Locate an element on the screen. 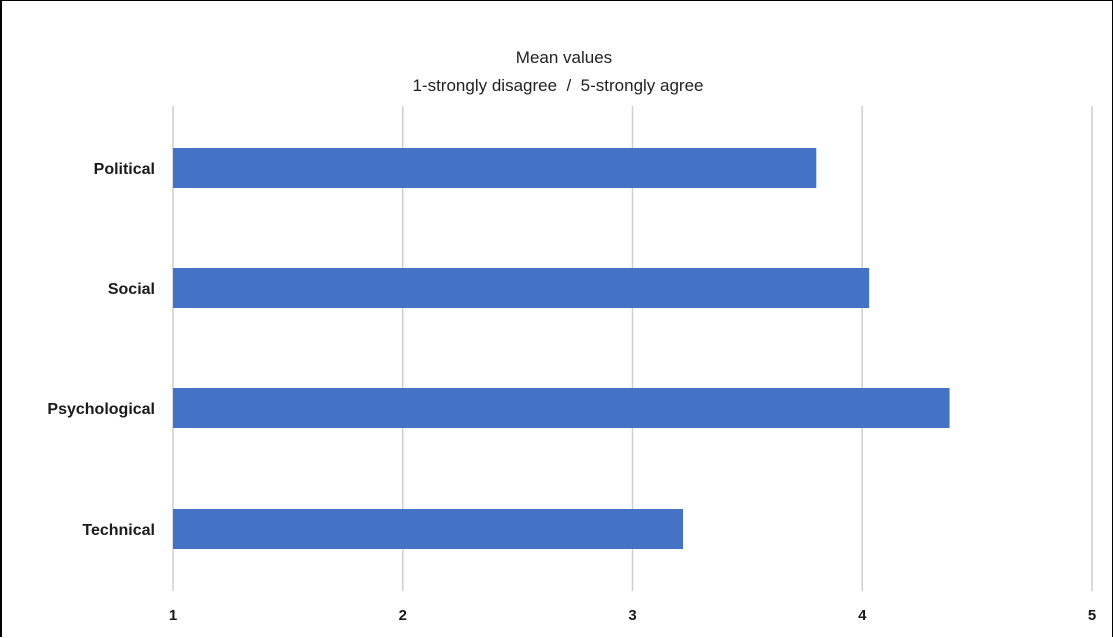 The height and width of the screenshot is (638, 1113). category-labels: Political Social Psychological Technical is located at coordinates (101, 350).